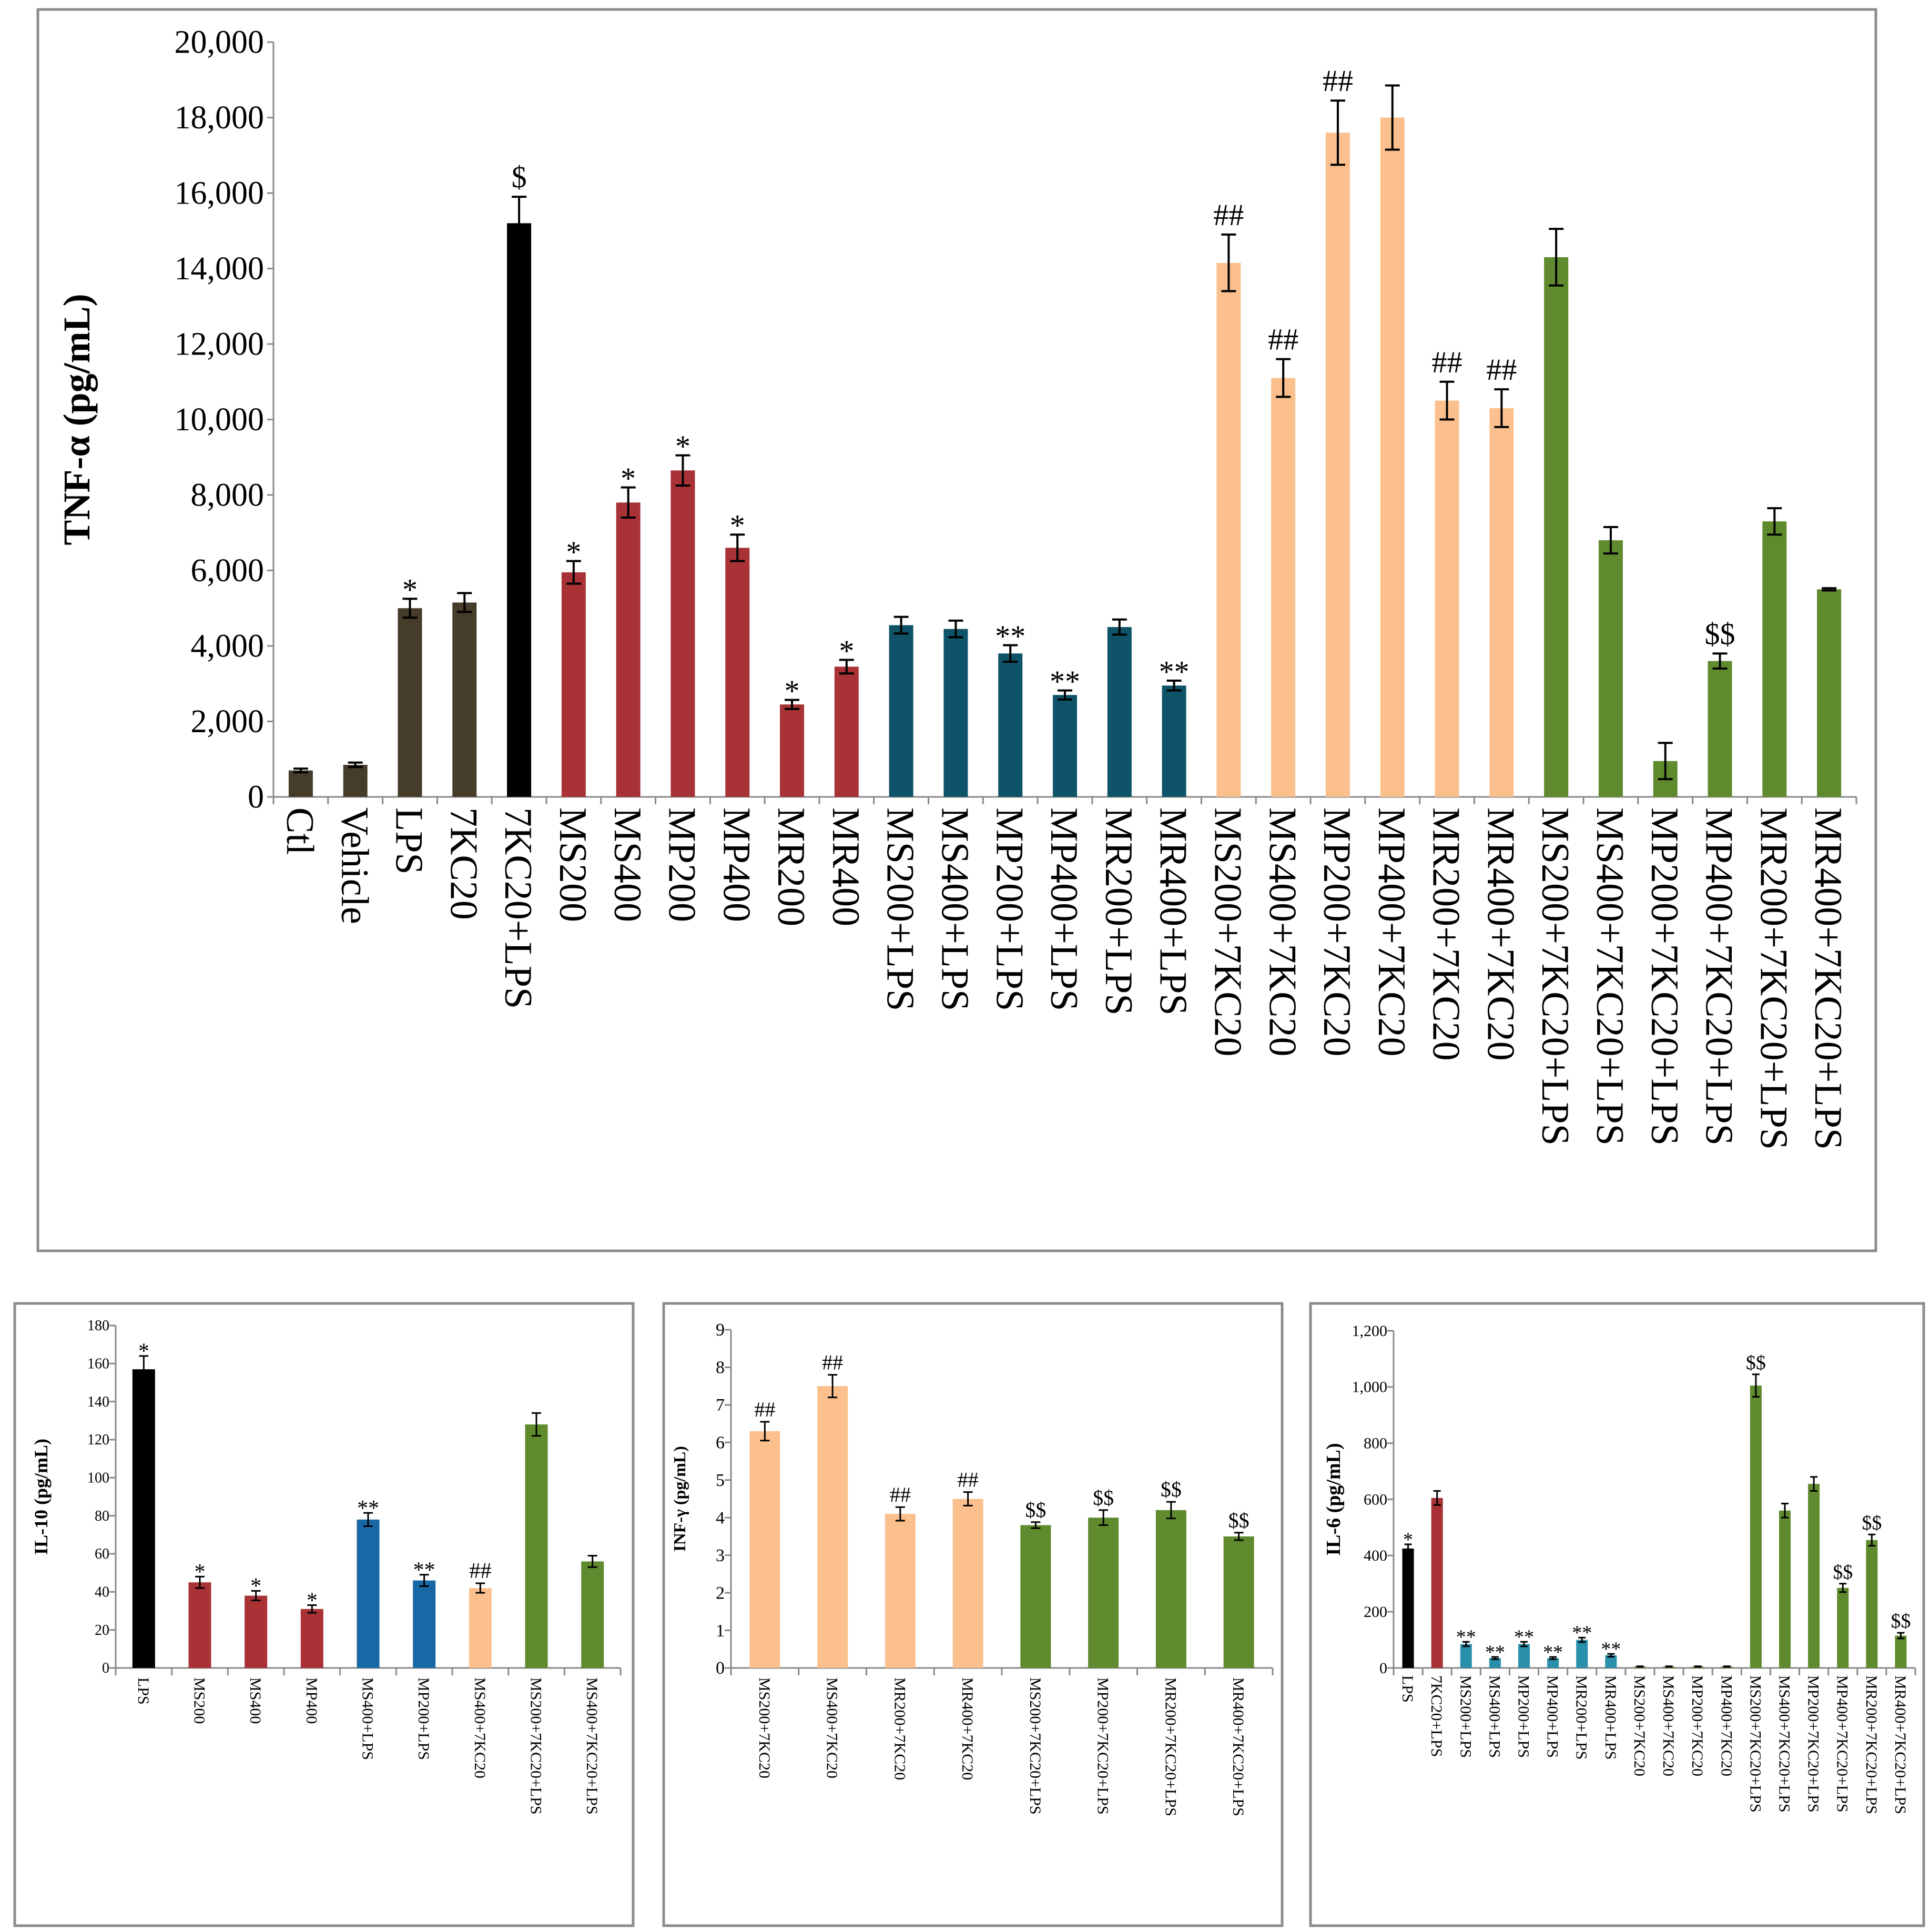 The height and width of the screenshot is (1932, 1930). What do you see at coordinates (1720, 633) in the screenshot?
I see `tnf-significance-label: $$` at bounding box center [1720, 633].